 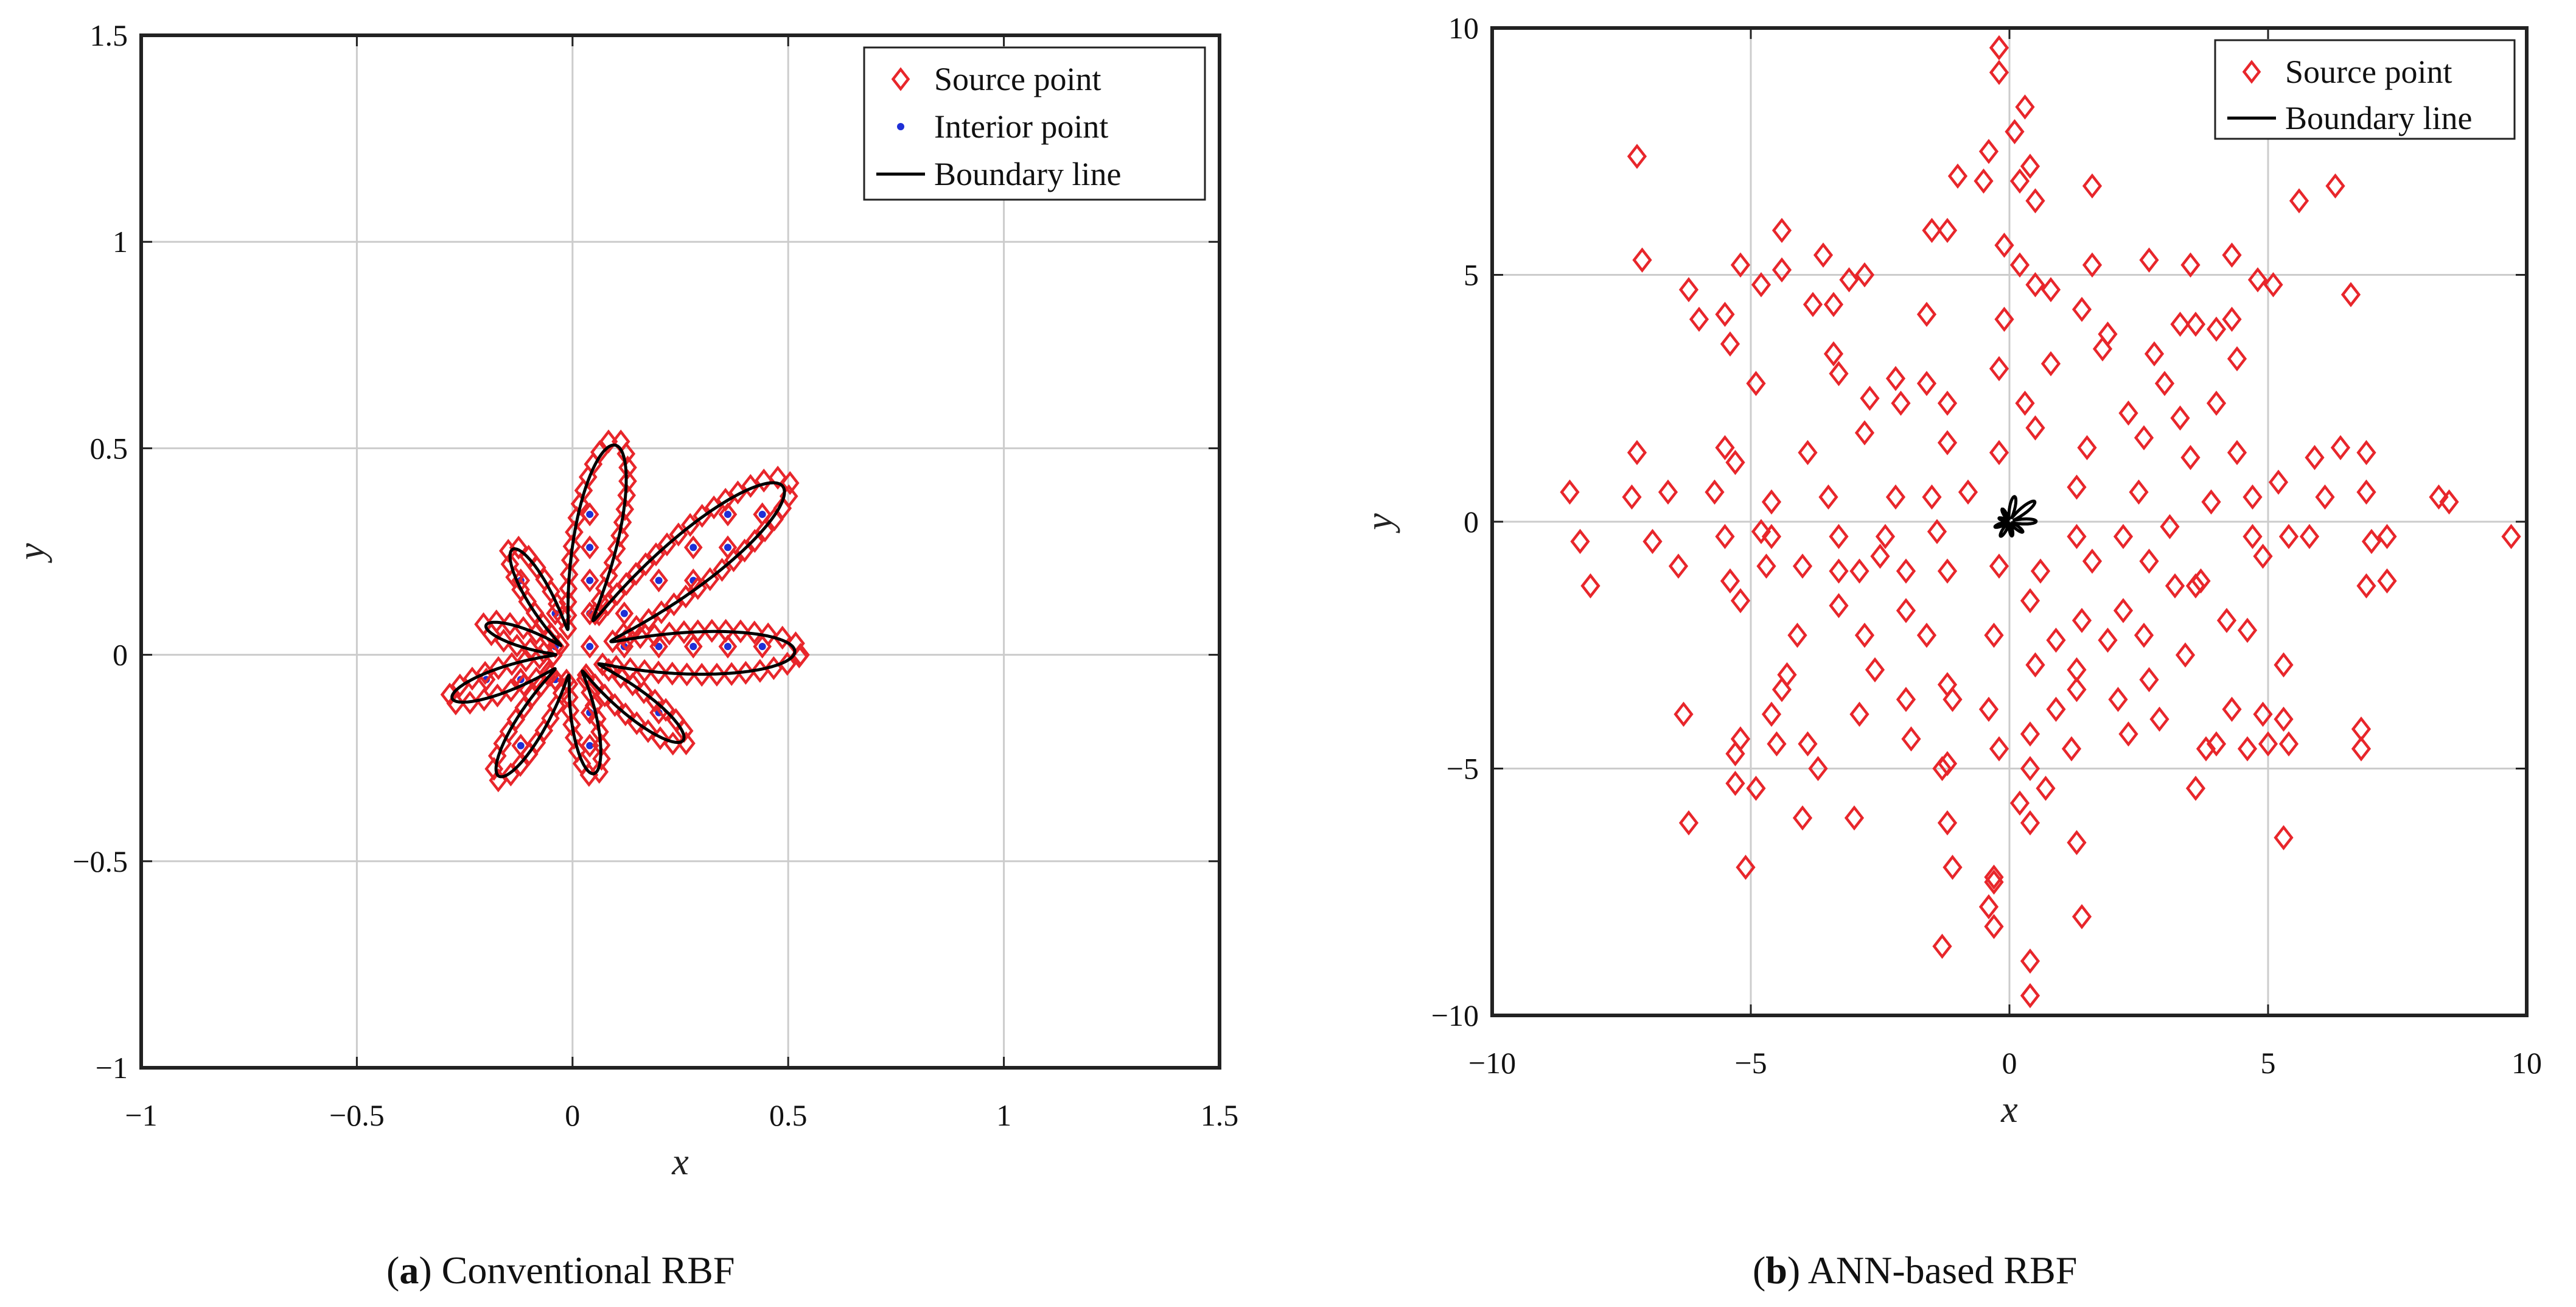 I want to click on b-ytick-label: 0, so click(x=1471, y=522).